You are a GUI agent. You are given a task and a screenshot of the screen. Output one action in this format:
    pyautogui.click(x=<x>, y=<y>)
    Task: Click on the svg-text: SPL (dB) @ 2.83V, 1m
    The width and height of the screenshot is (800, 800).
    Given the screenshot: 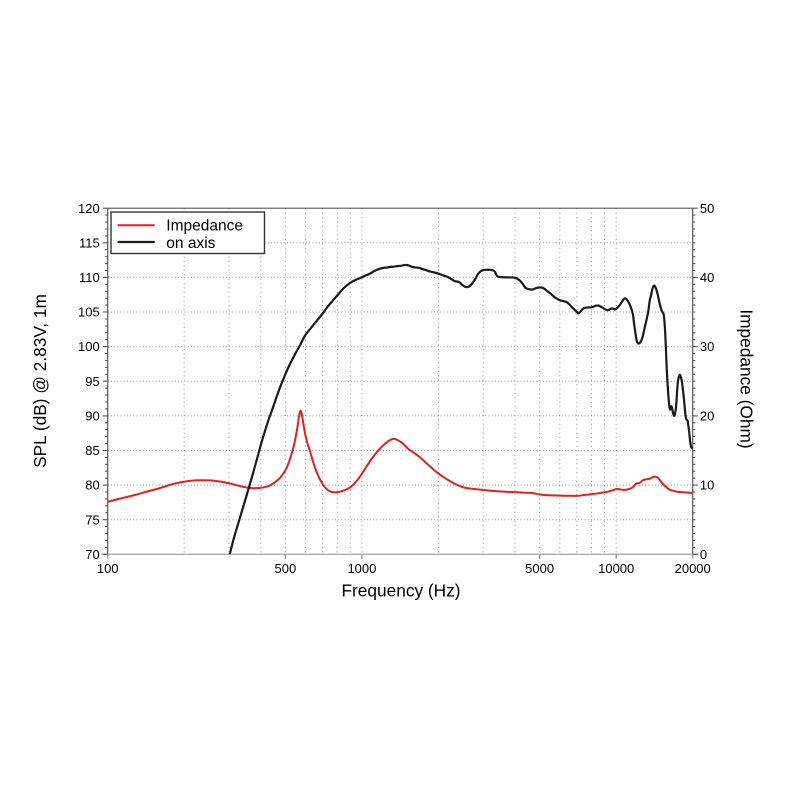 What is the action you would take?
    pyautogui.click(x=40, y=381)
    